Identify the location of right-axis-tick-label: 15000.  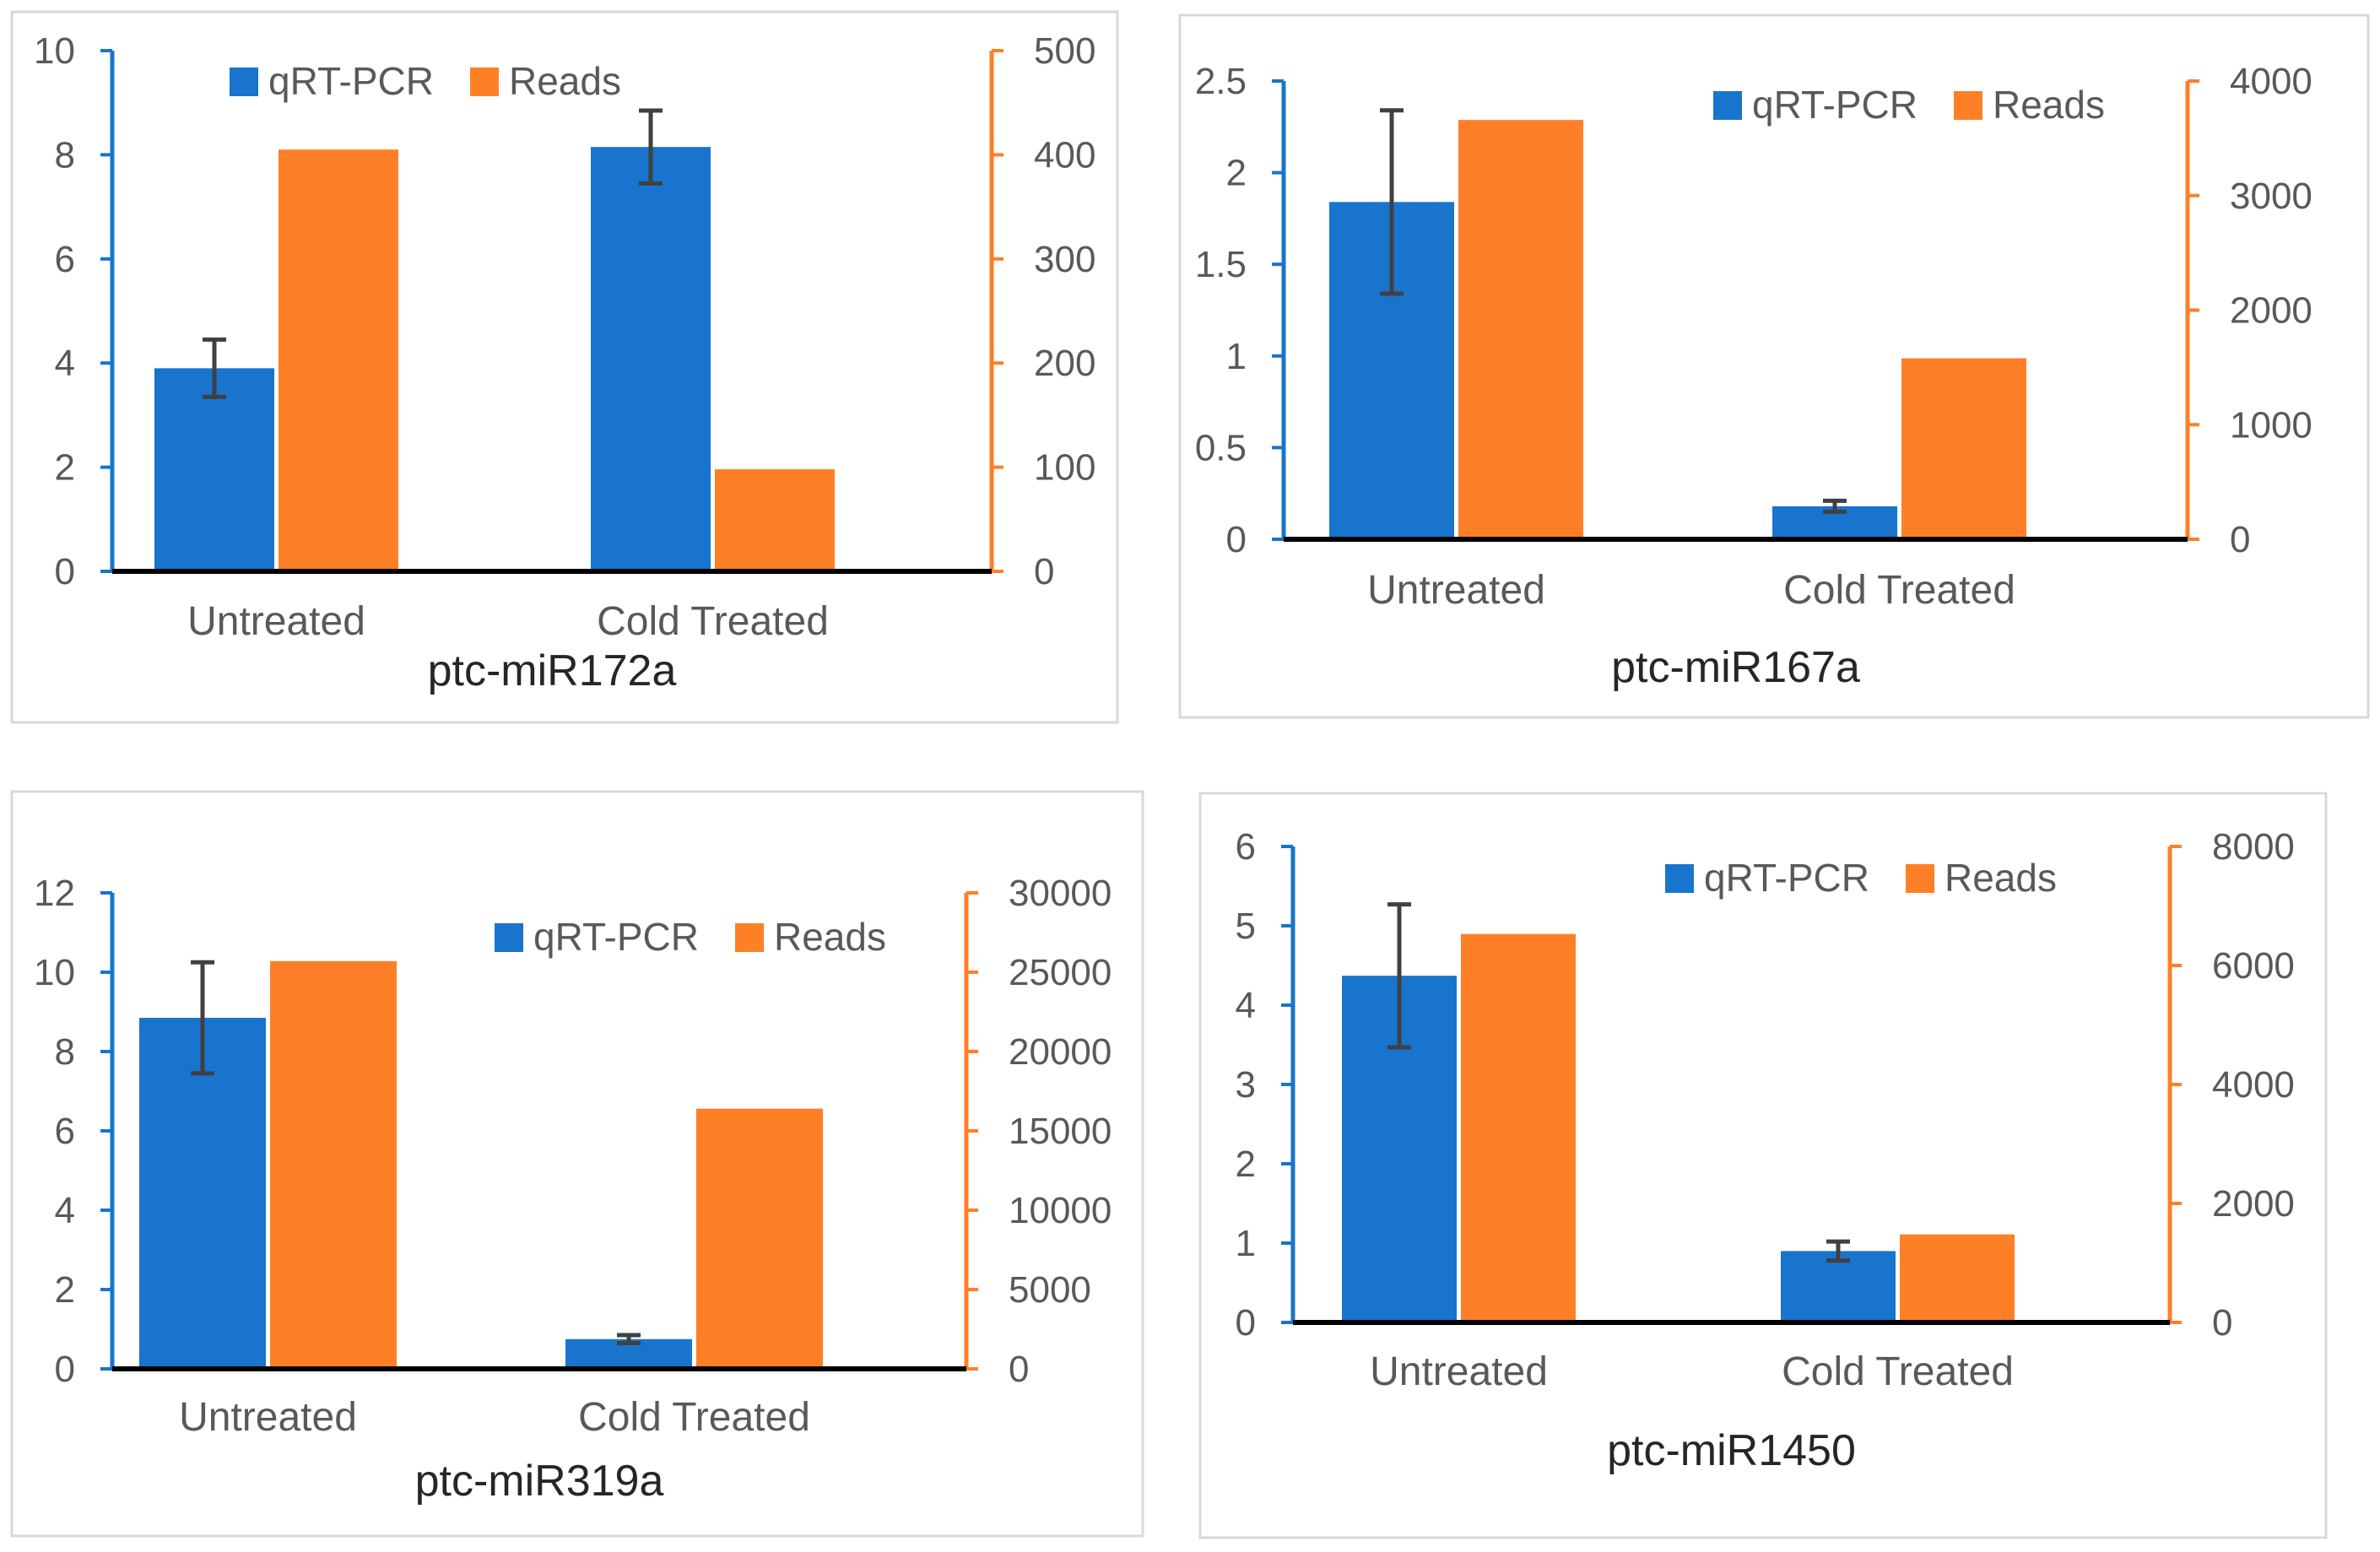
(1060, 1131).